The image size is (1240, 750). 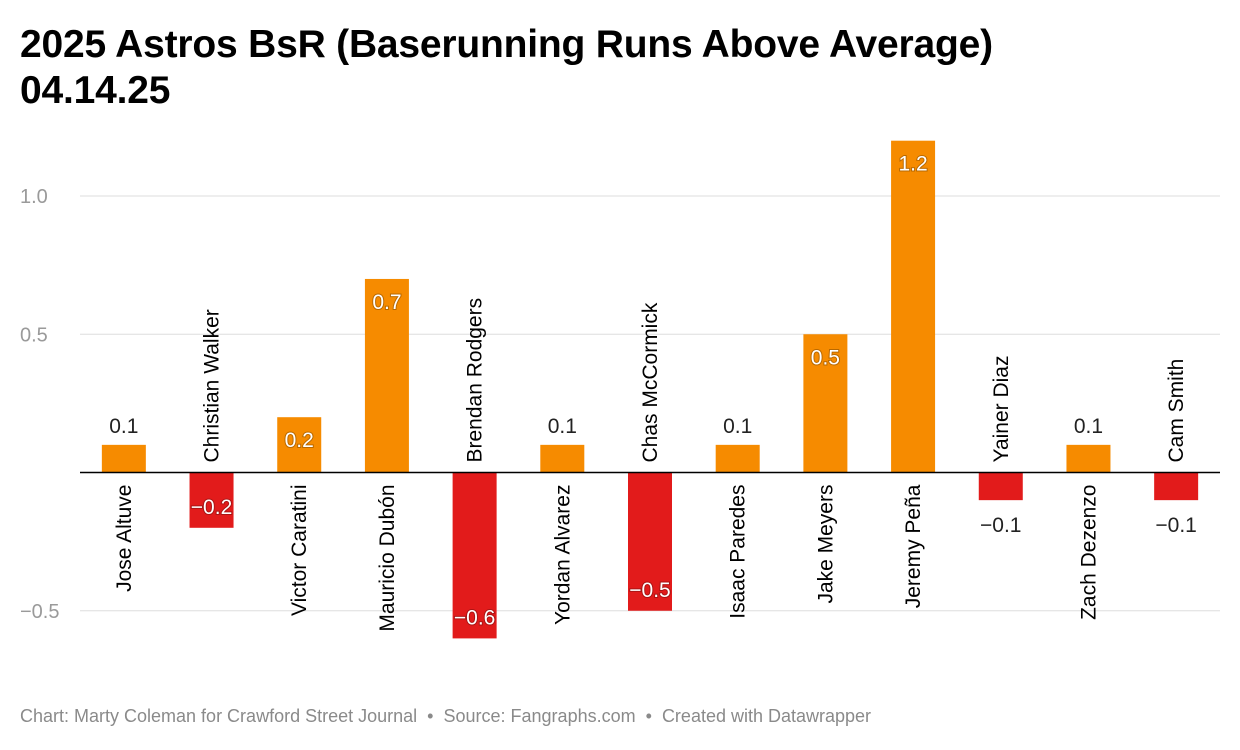 I want to click on category-label: Jose Altuve, so click(x=124, y=538).